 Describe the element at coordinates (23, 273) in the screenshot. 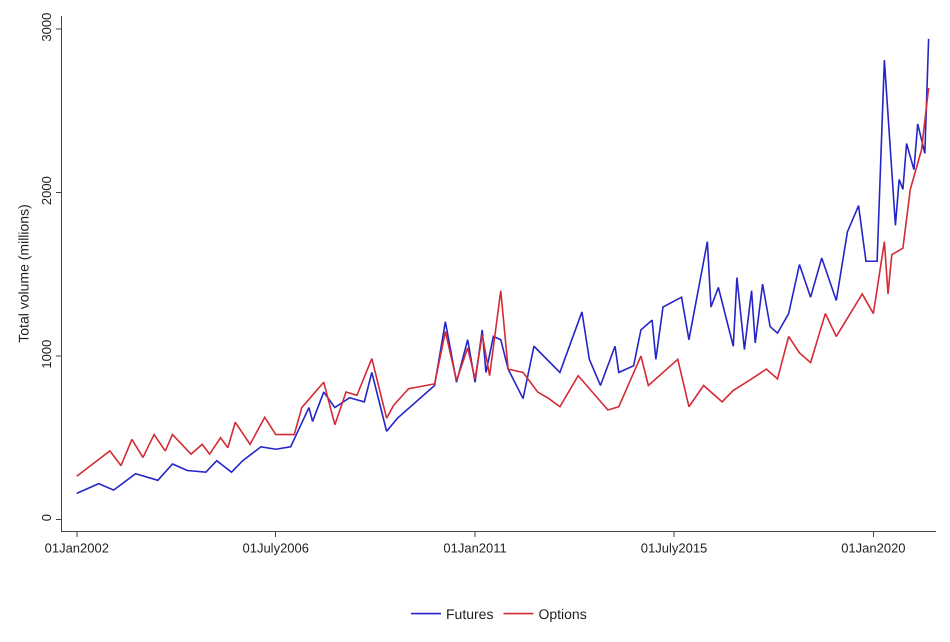

I see `y-axis-title: Total volume (millions)` at that location.